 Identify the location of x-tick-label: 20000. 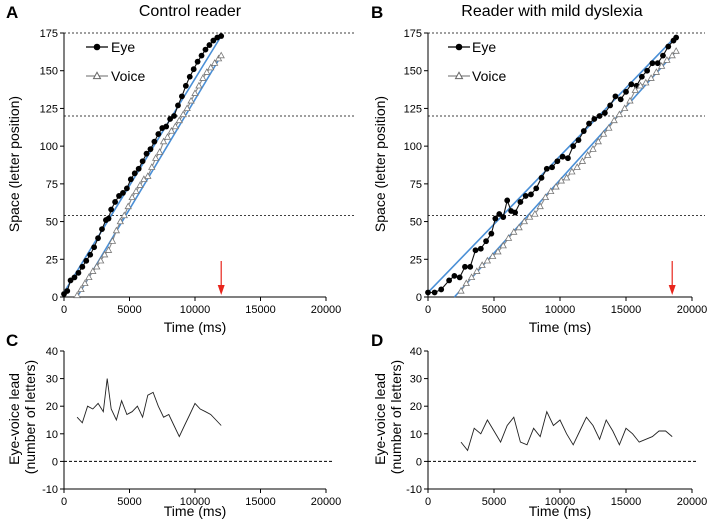
(692, 310).